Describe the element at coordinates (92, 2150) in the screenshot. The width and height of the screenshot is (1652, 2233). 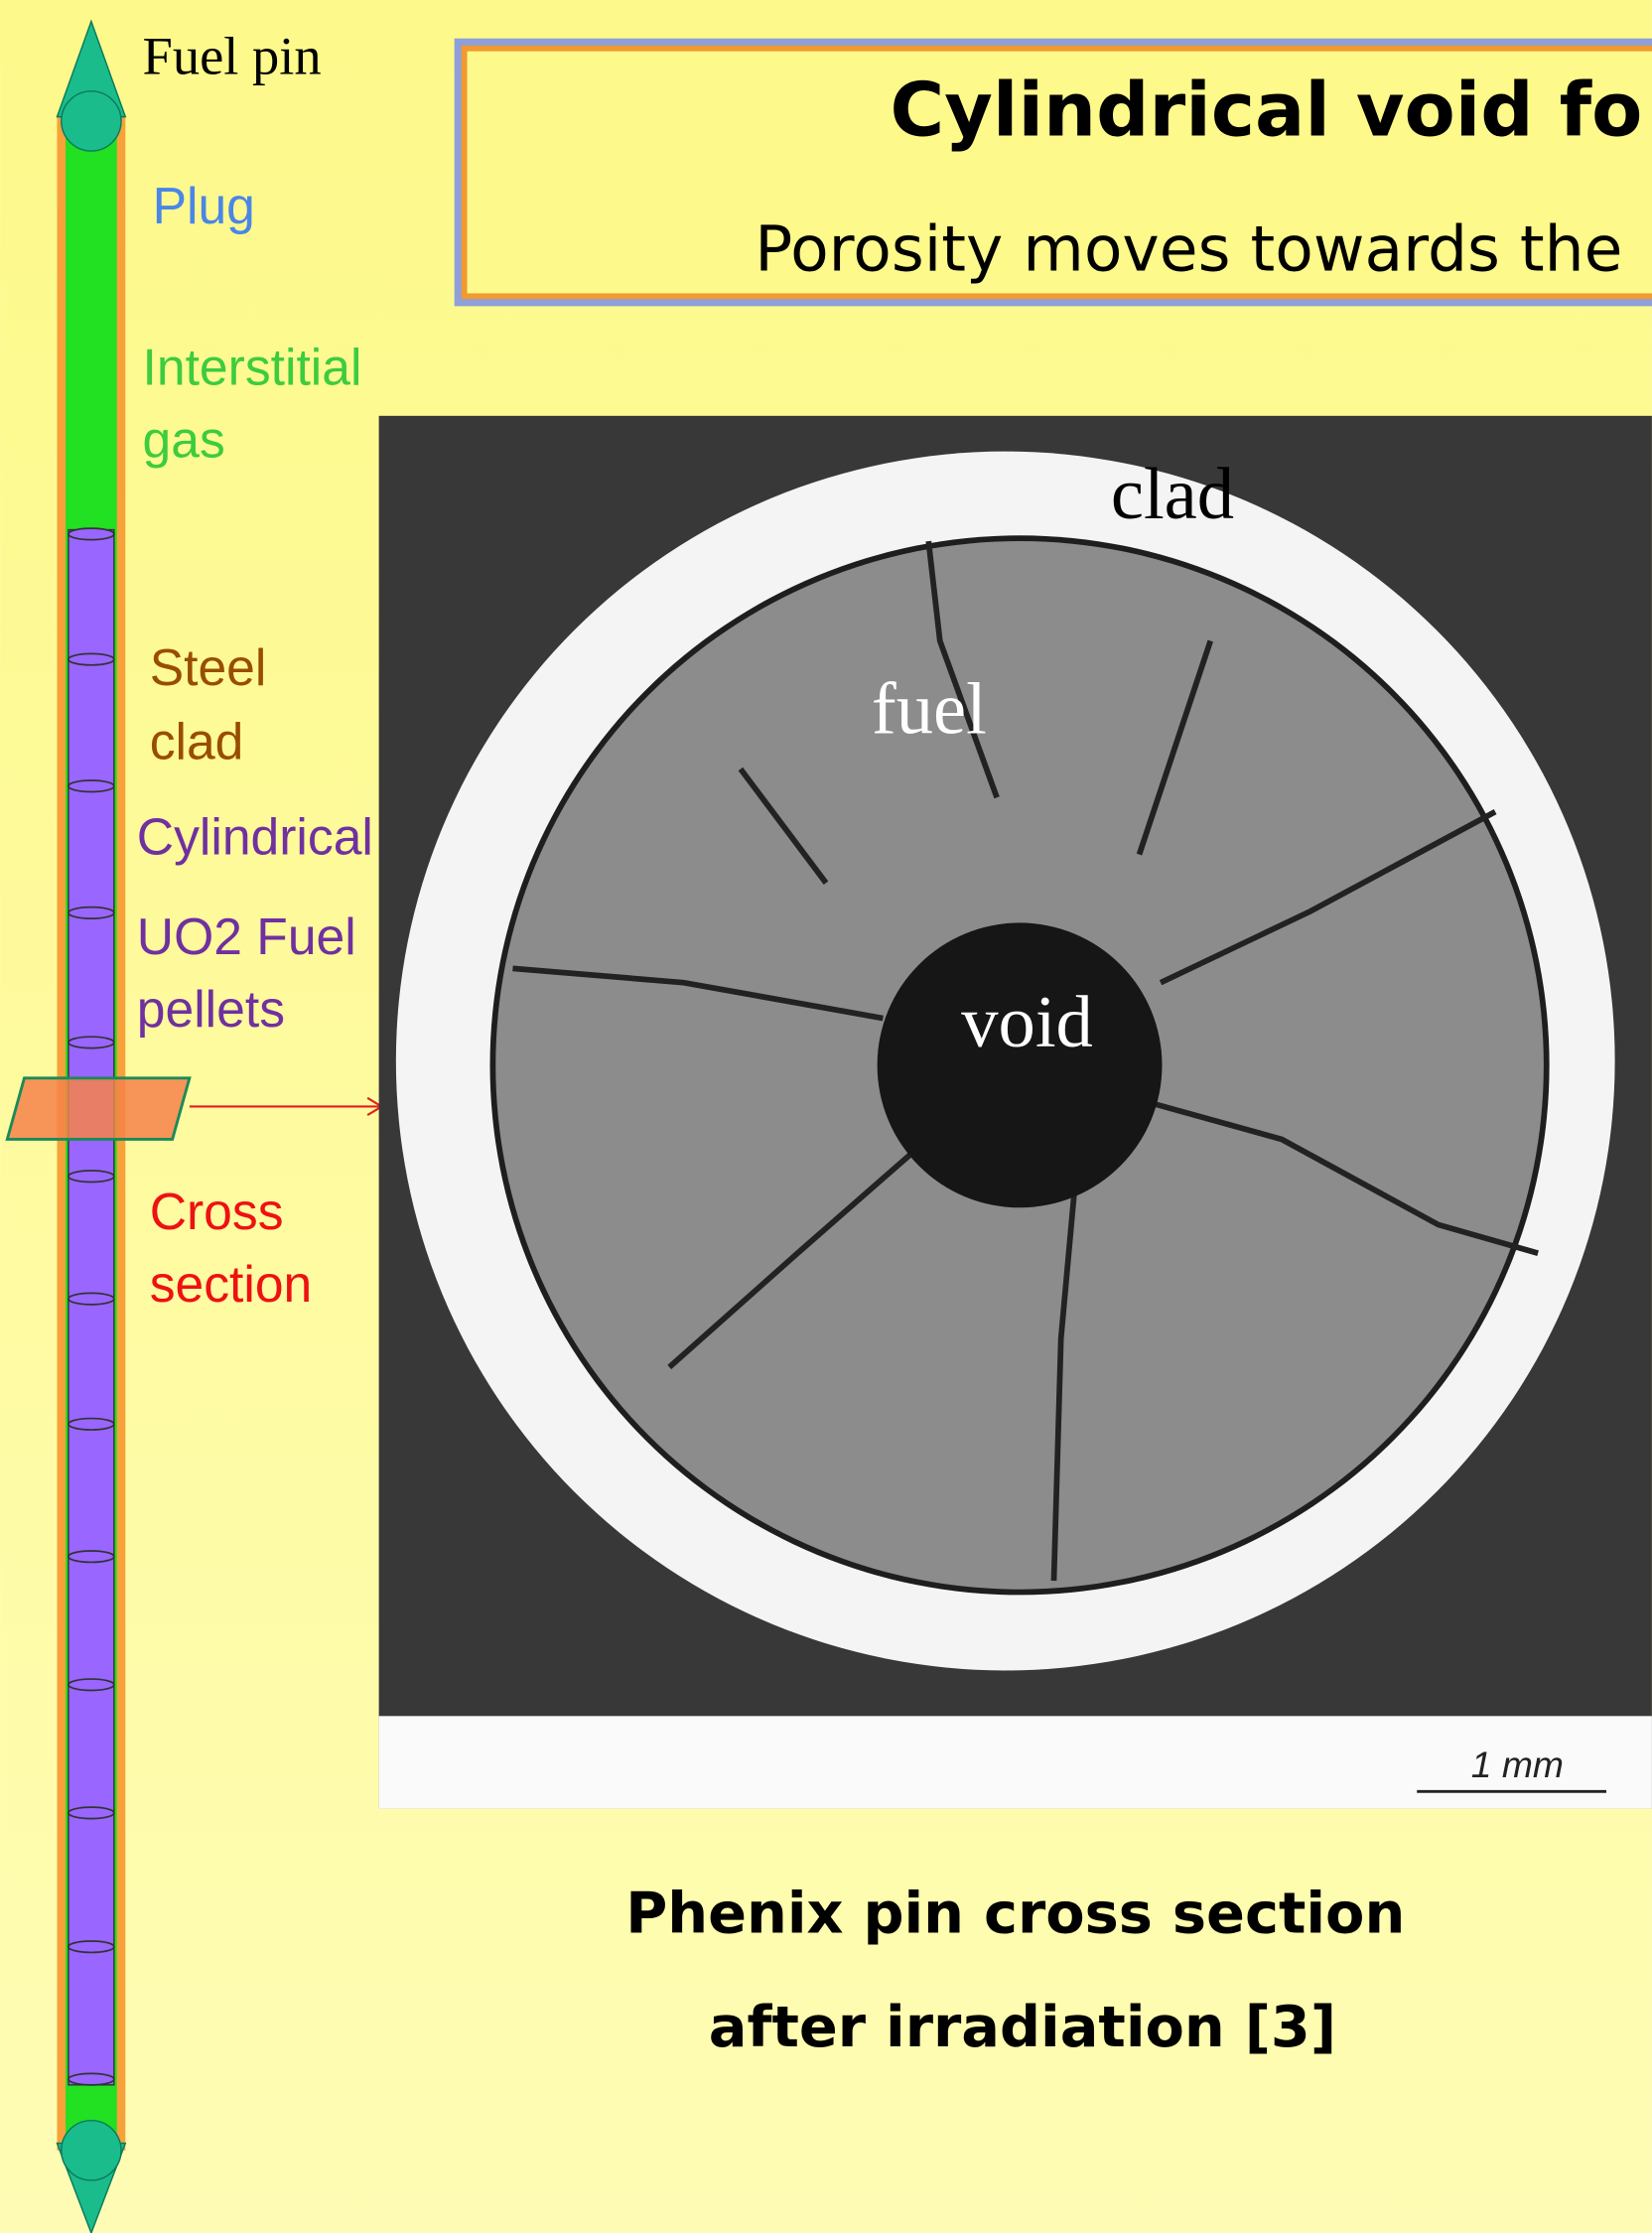
I see `end-cap-bottom` at that location.